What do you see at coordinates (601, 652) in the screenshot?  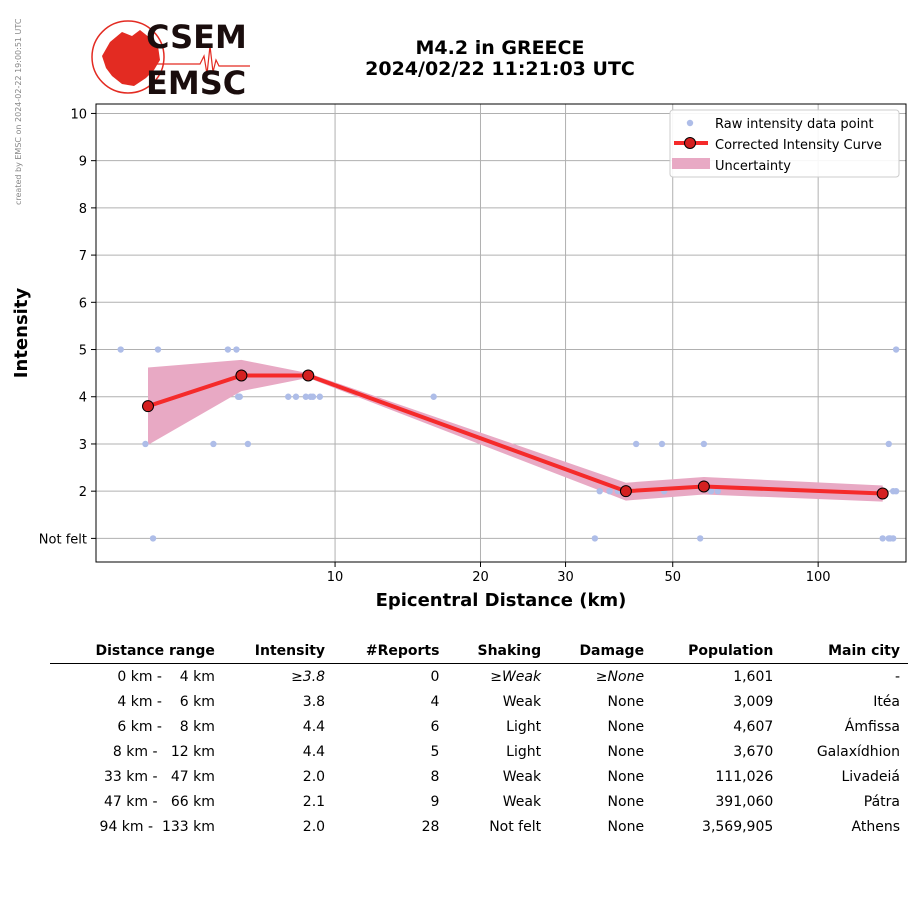 I see `table-header-cell: Damage` at bounding box center [601, 652].